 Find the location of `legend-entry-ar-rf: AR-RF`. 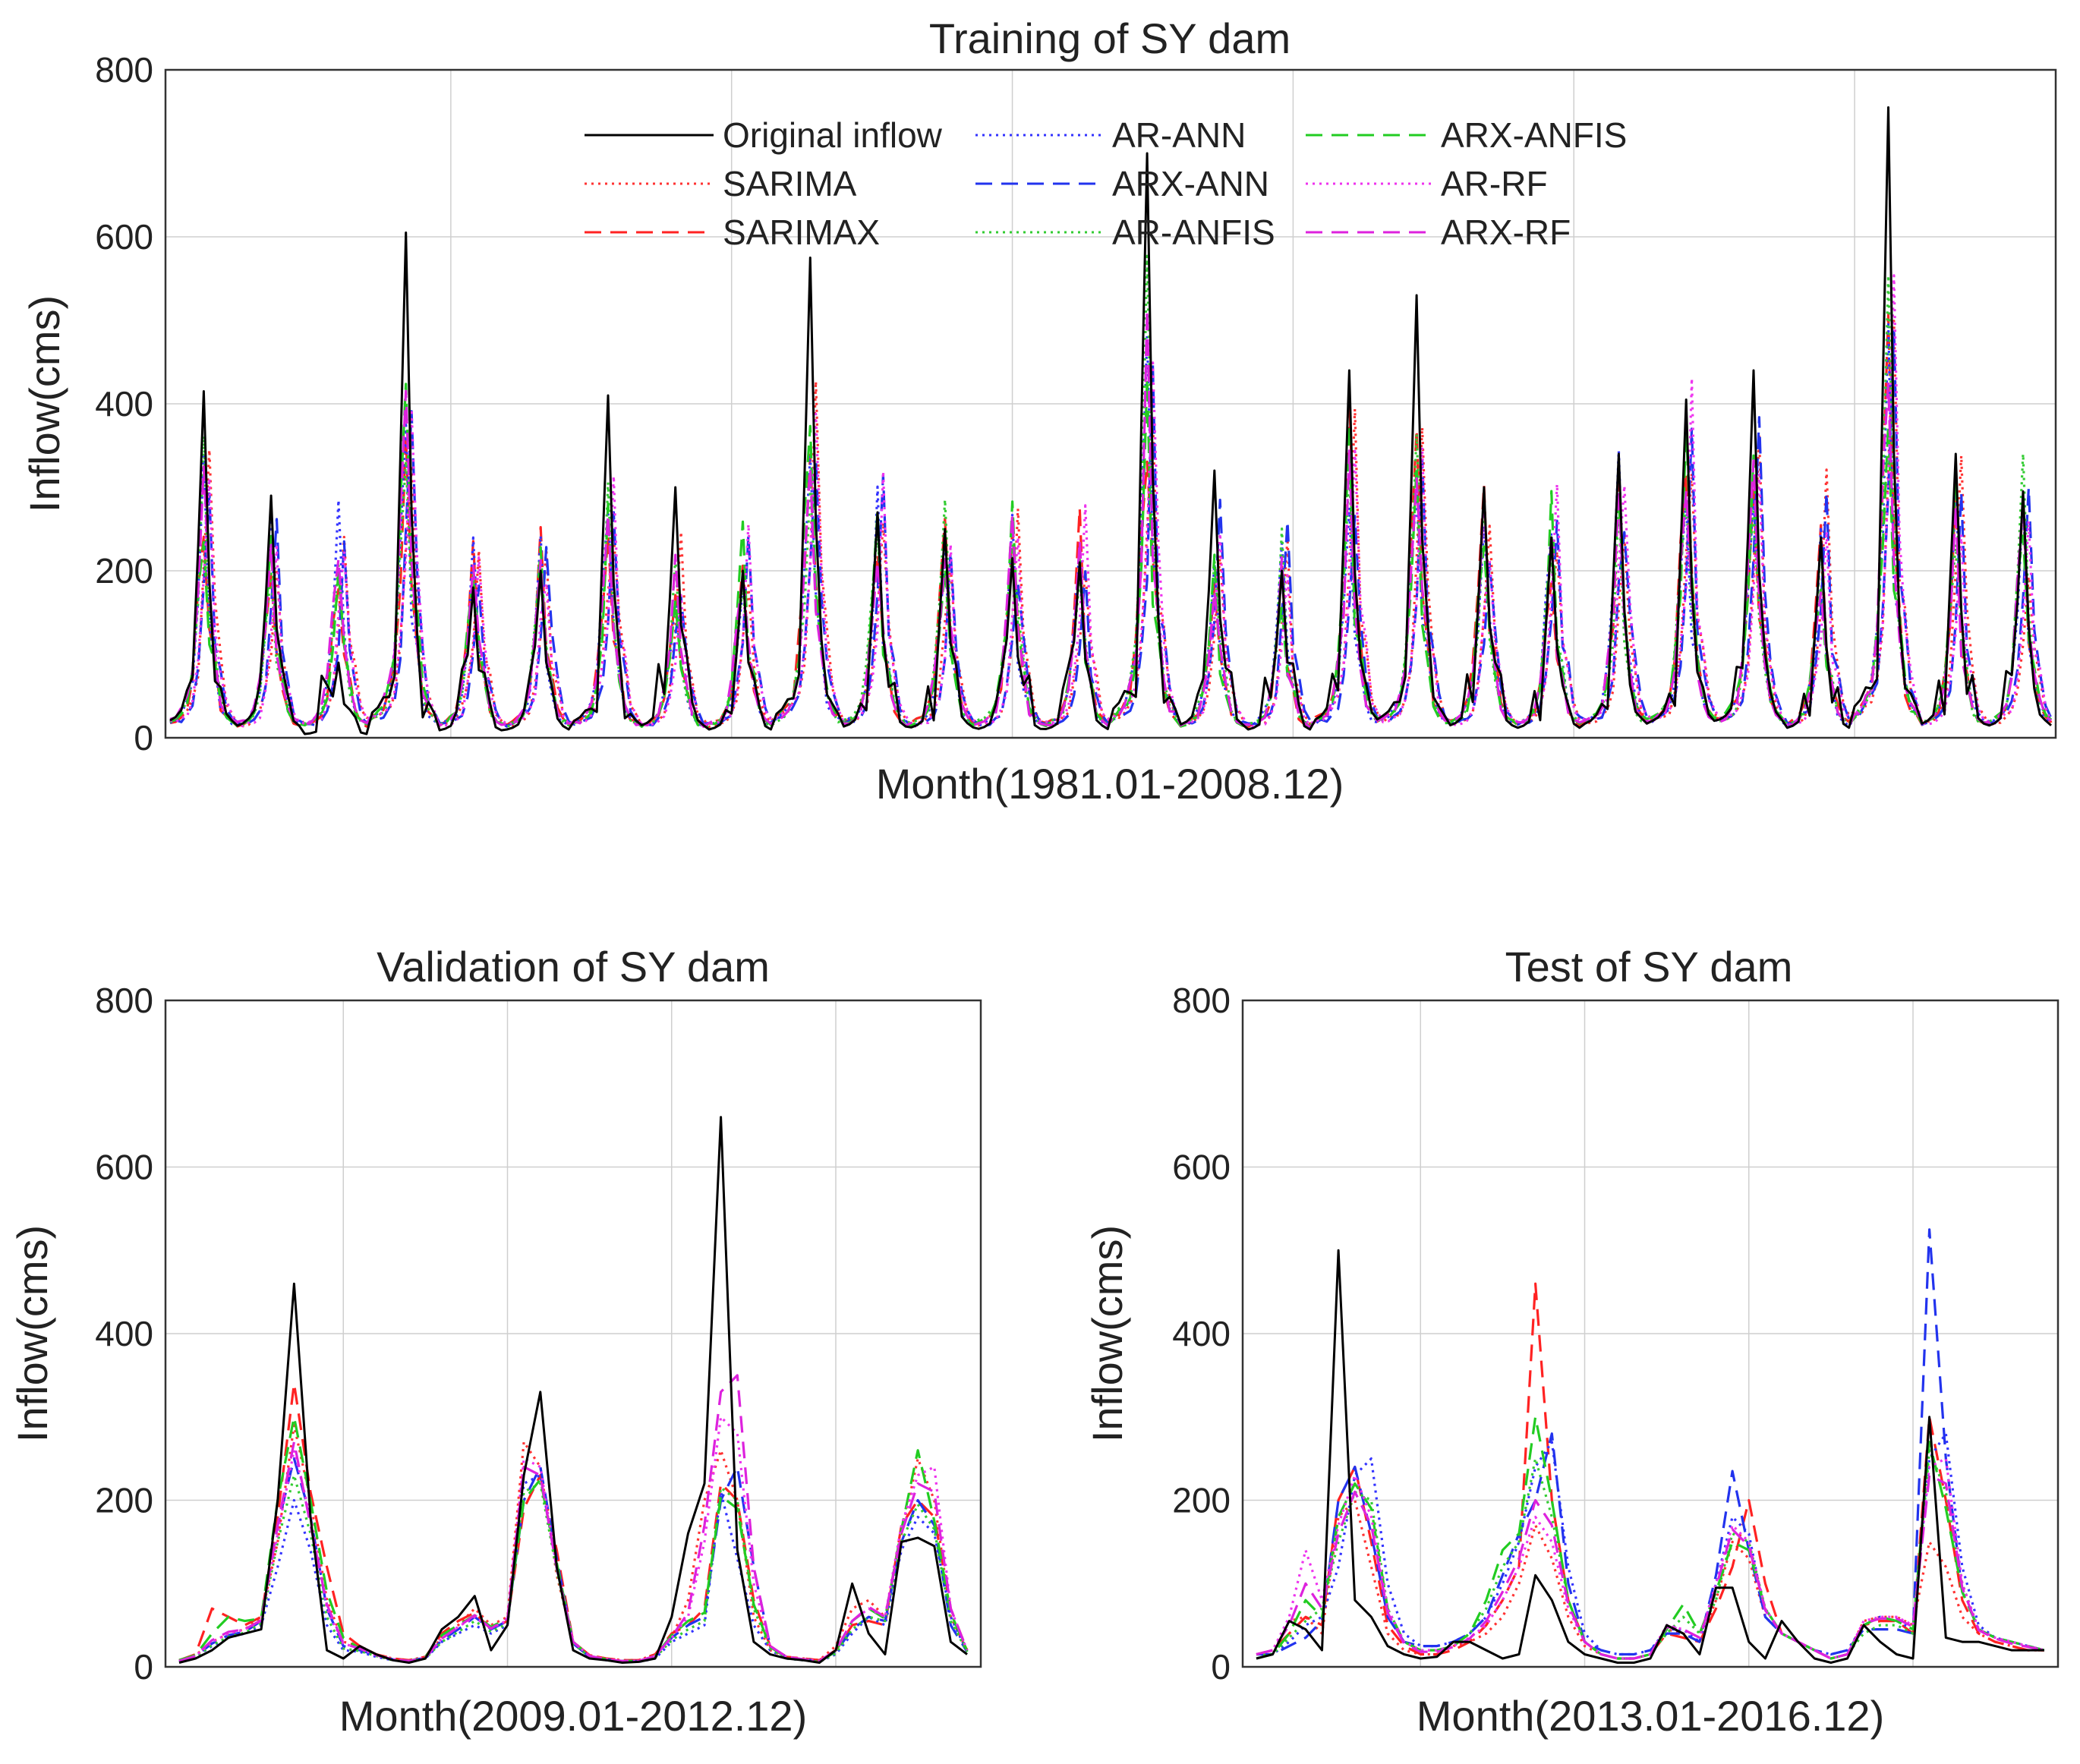

legend-entry-ar-rf: AR-RF is located at coordinates (1427, 183).